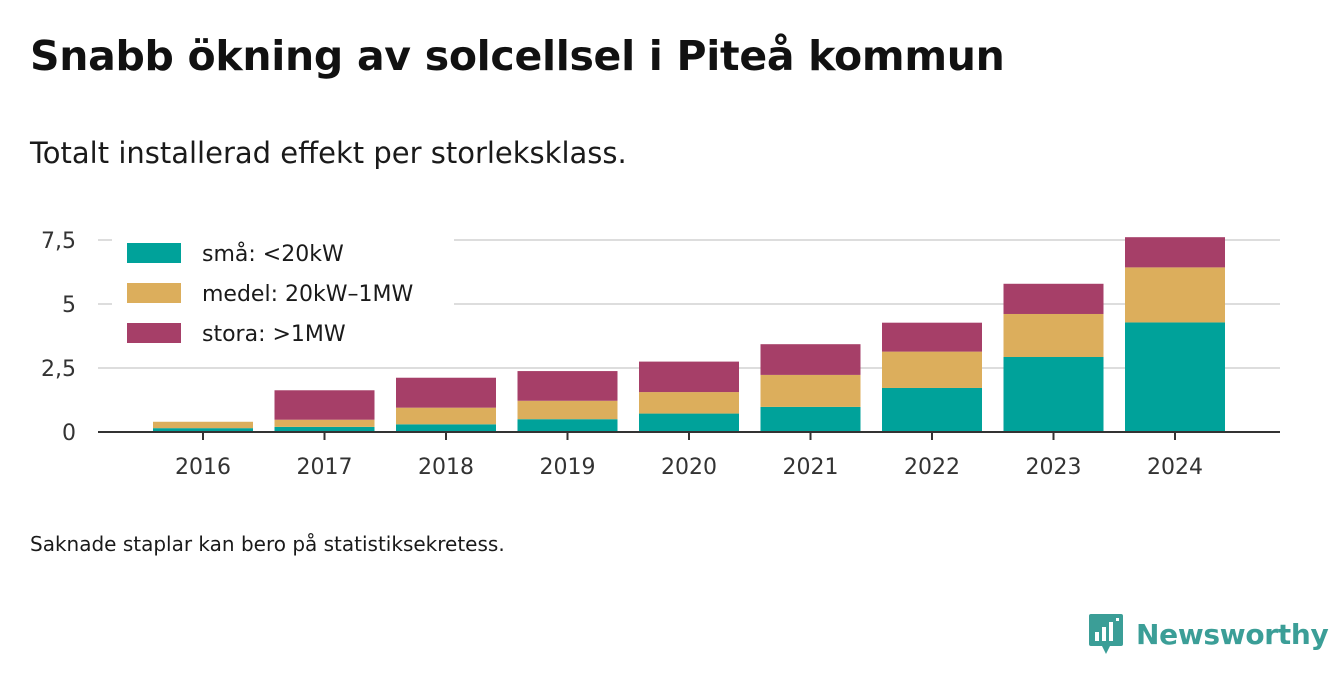 The image size is (1340, 685). I want to click on x-tick-label: 2022, so click(932, 467).